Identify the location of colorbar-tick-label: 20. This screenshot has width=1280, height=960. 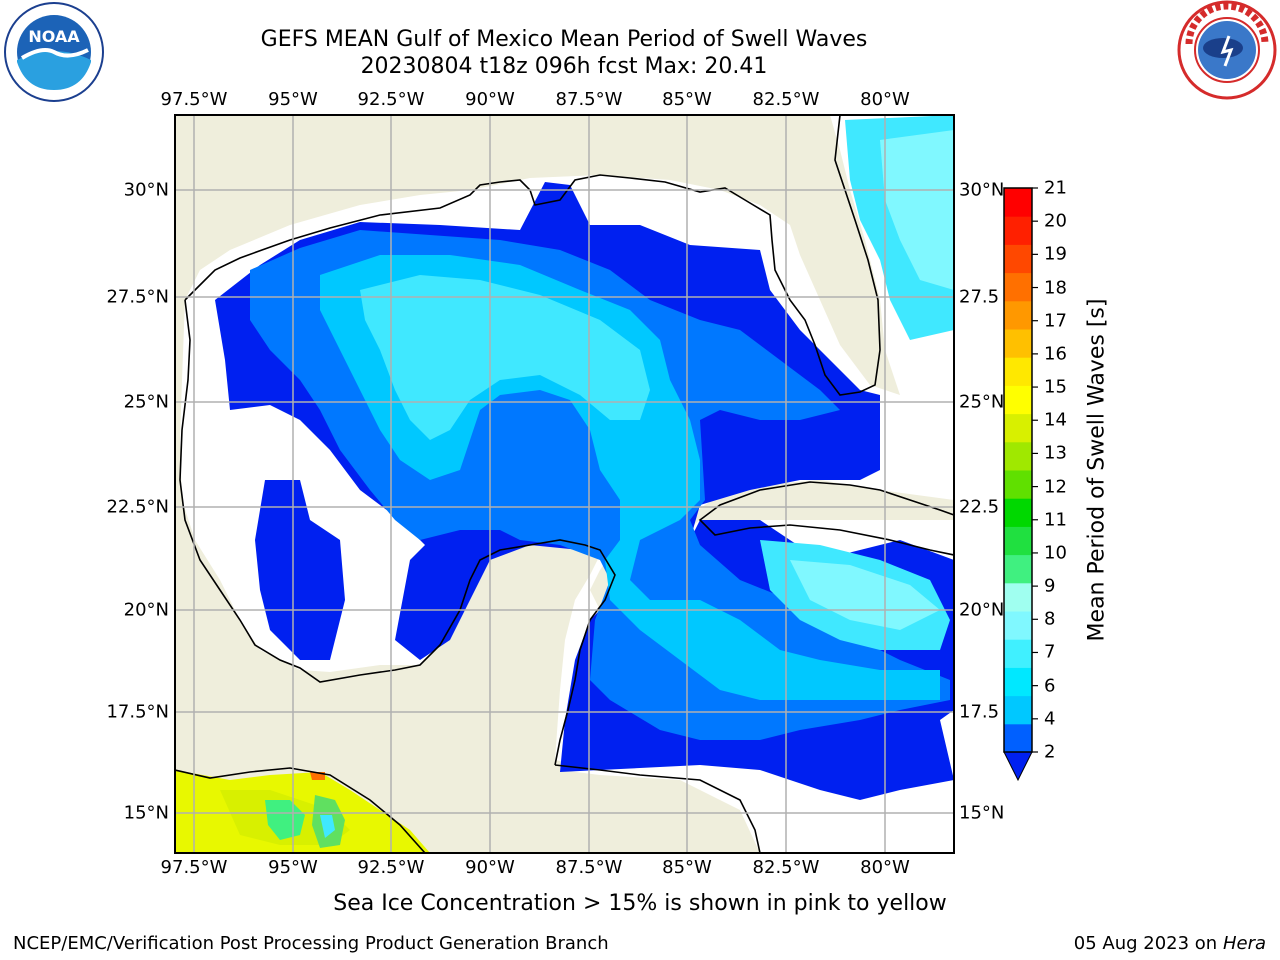
(1055, 221).